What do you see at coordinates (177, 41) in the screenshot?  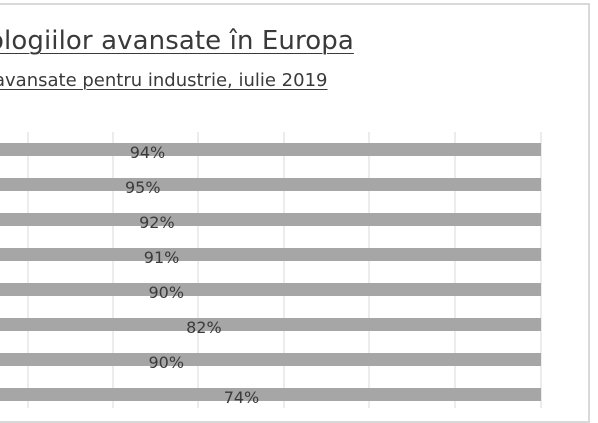 I see `chart-title: ologiilor avansate în Europa` at bounding box center [177, 41].